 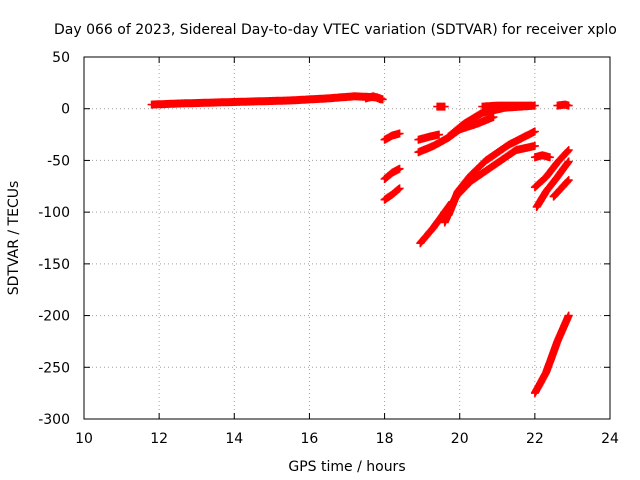 I want to click on y-tick-label: 0, so click(x=65, y=110).